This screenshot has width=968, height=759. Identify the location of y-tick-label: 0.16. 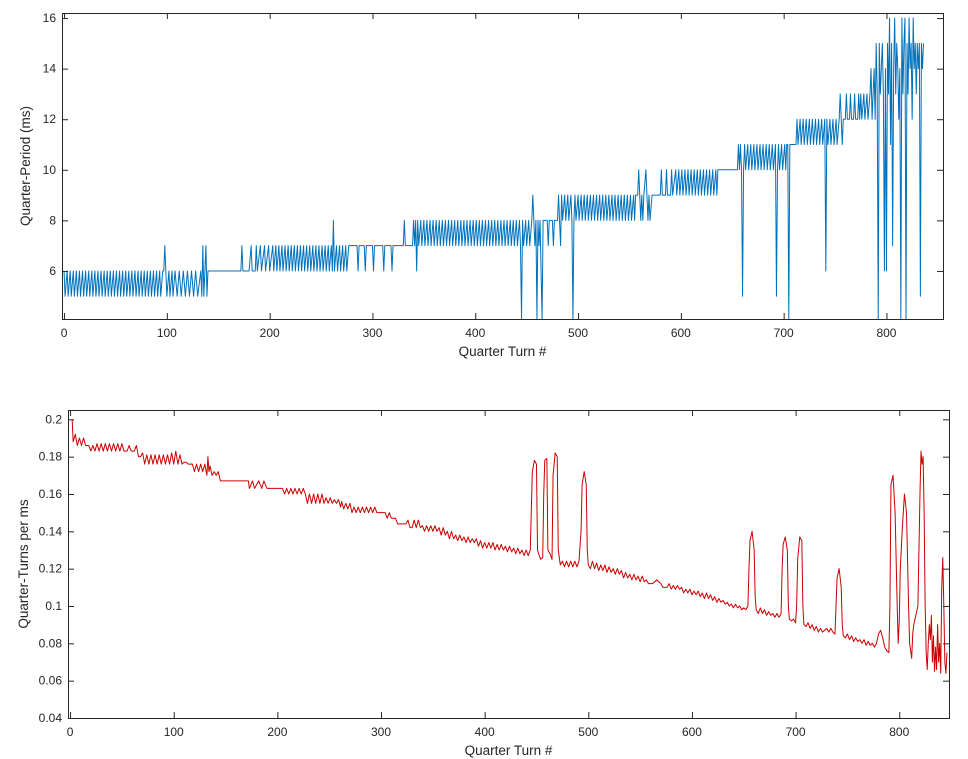
(51, 494).